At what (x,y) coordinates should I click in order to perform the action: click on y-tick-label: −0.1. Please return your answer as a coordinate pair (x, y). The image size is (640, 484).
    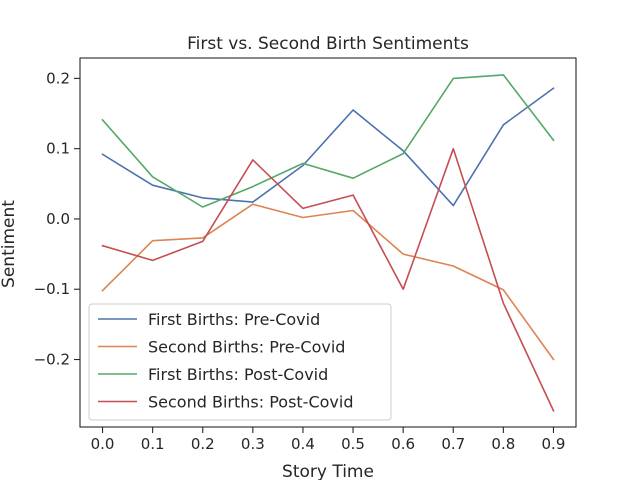
    Looking at the image, I should click on (52, 289).